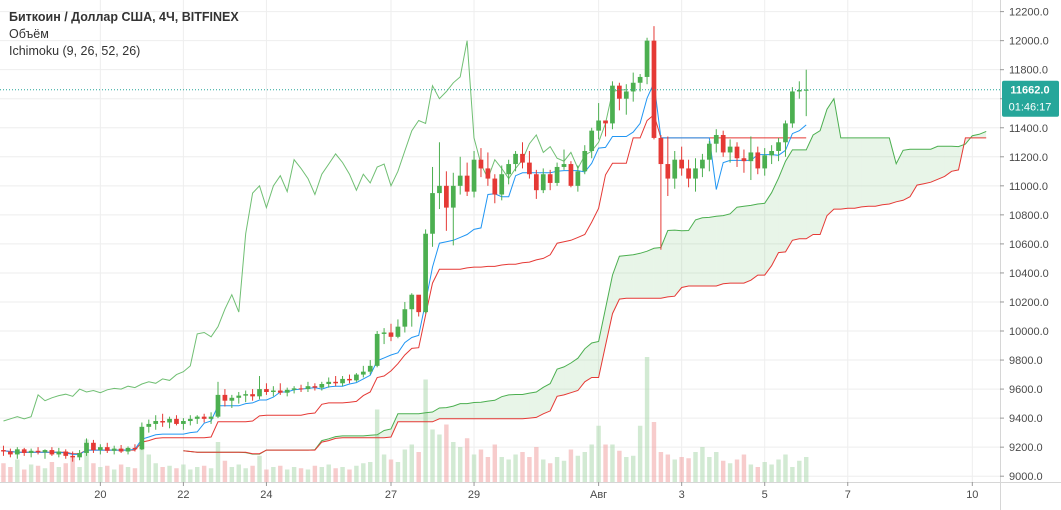 This screenshot has width=1061, height=510. I want to click on time-axis: 20 22 24 27 29 Авг 3 5 7 10, so click(536, 491).